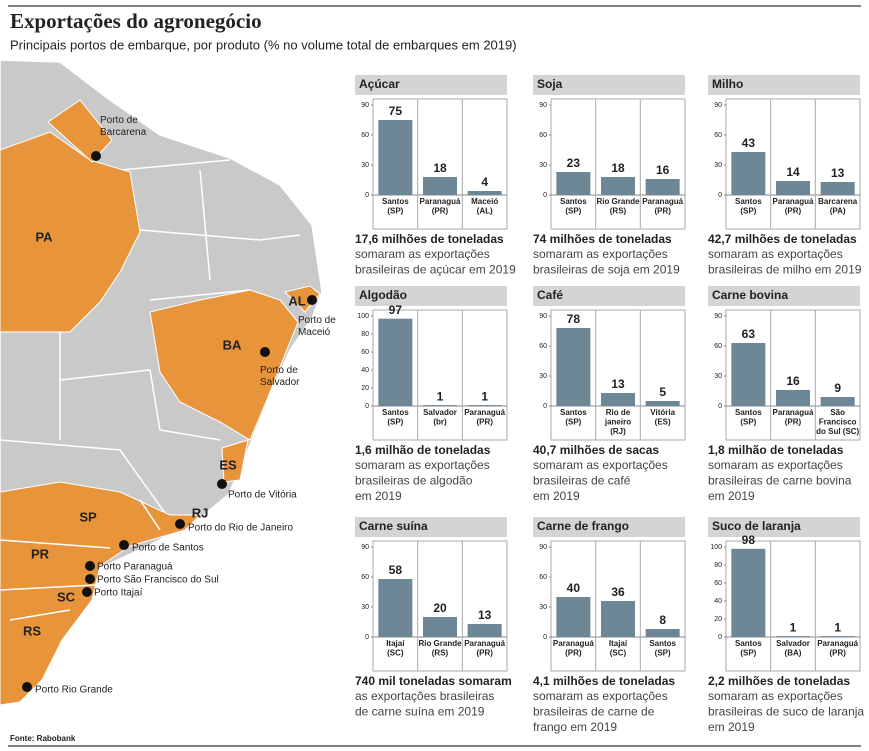 The width and height of the screenshot is (869, 751). I want to click on panel-title: Soja, so click(550, 84).